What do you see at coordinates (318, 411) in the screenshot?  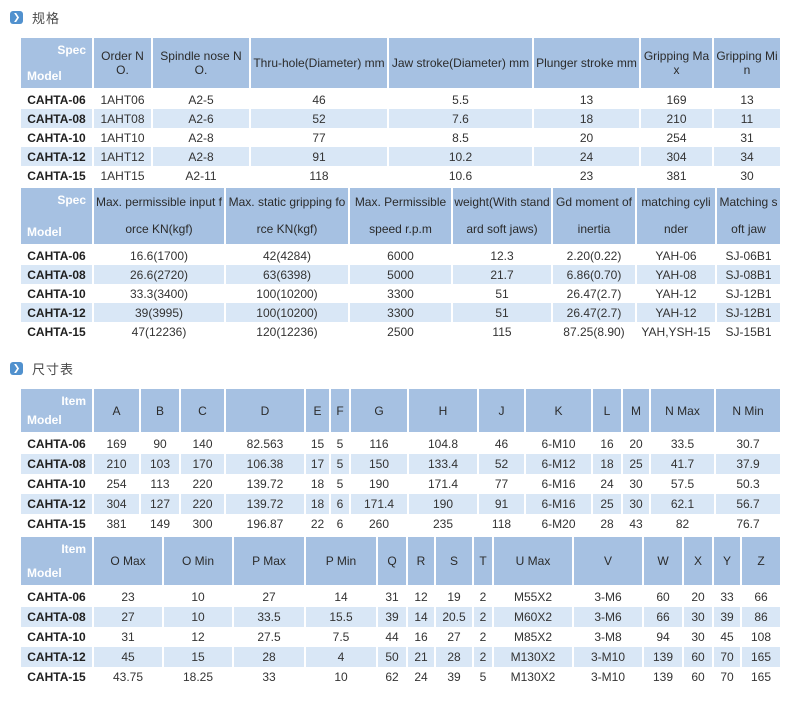 I see `column-header: E` at bounding box center [318, 411].